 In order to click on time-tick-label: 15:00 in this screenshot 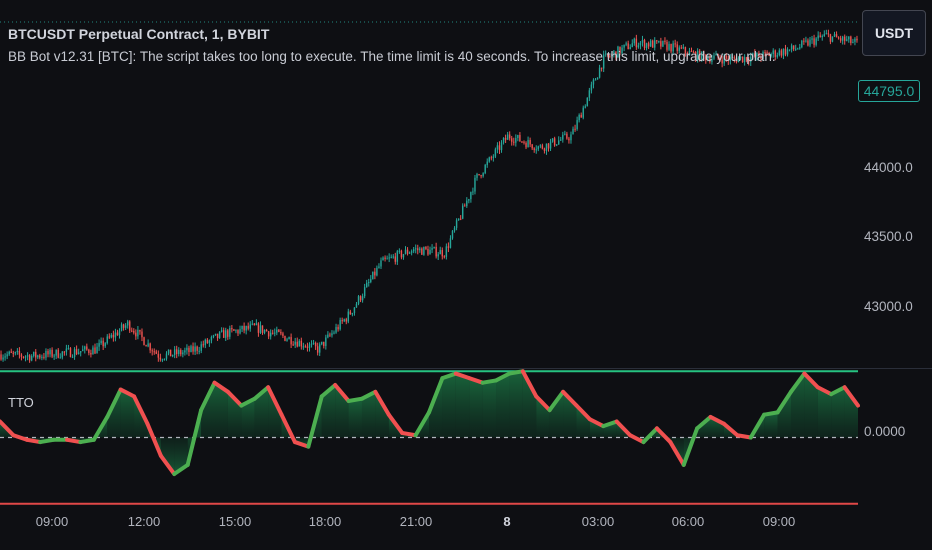, I will do `click(235, 521)`.